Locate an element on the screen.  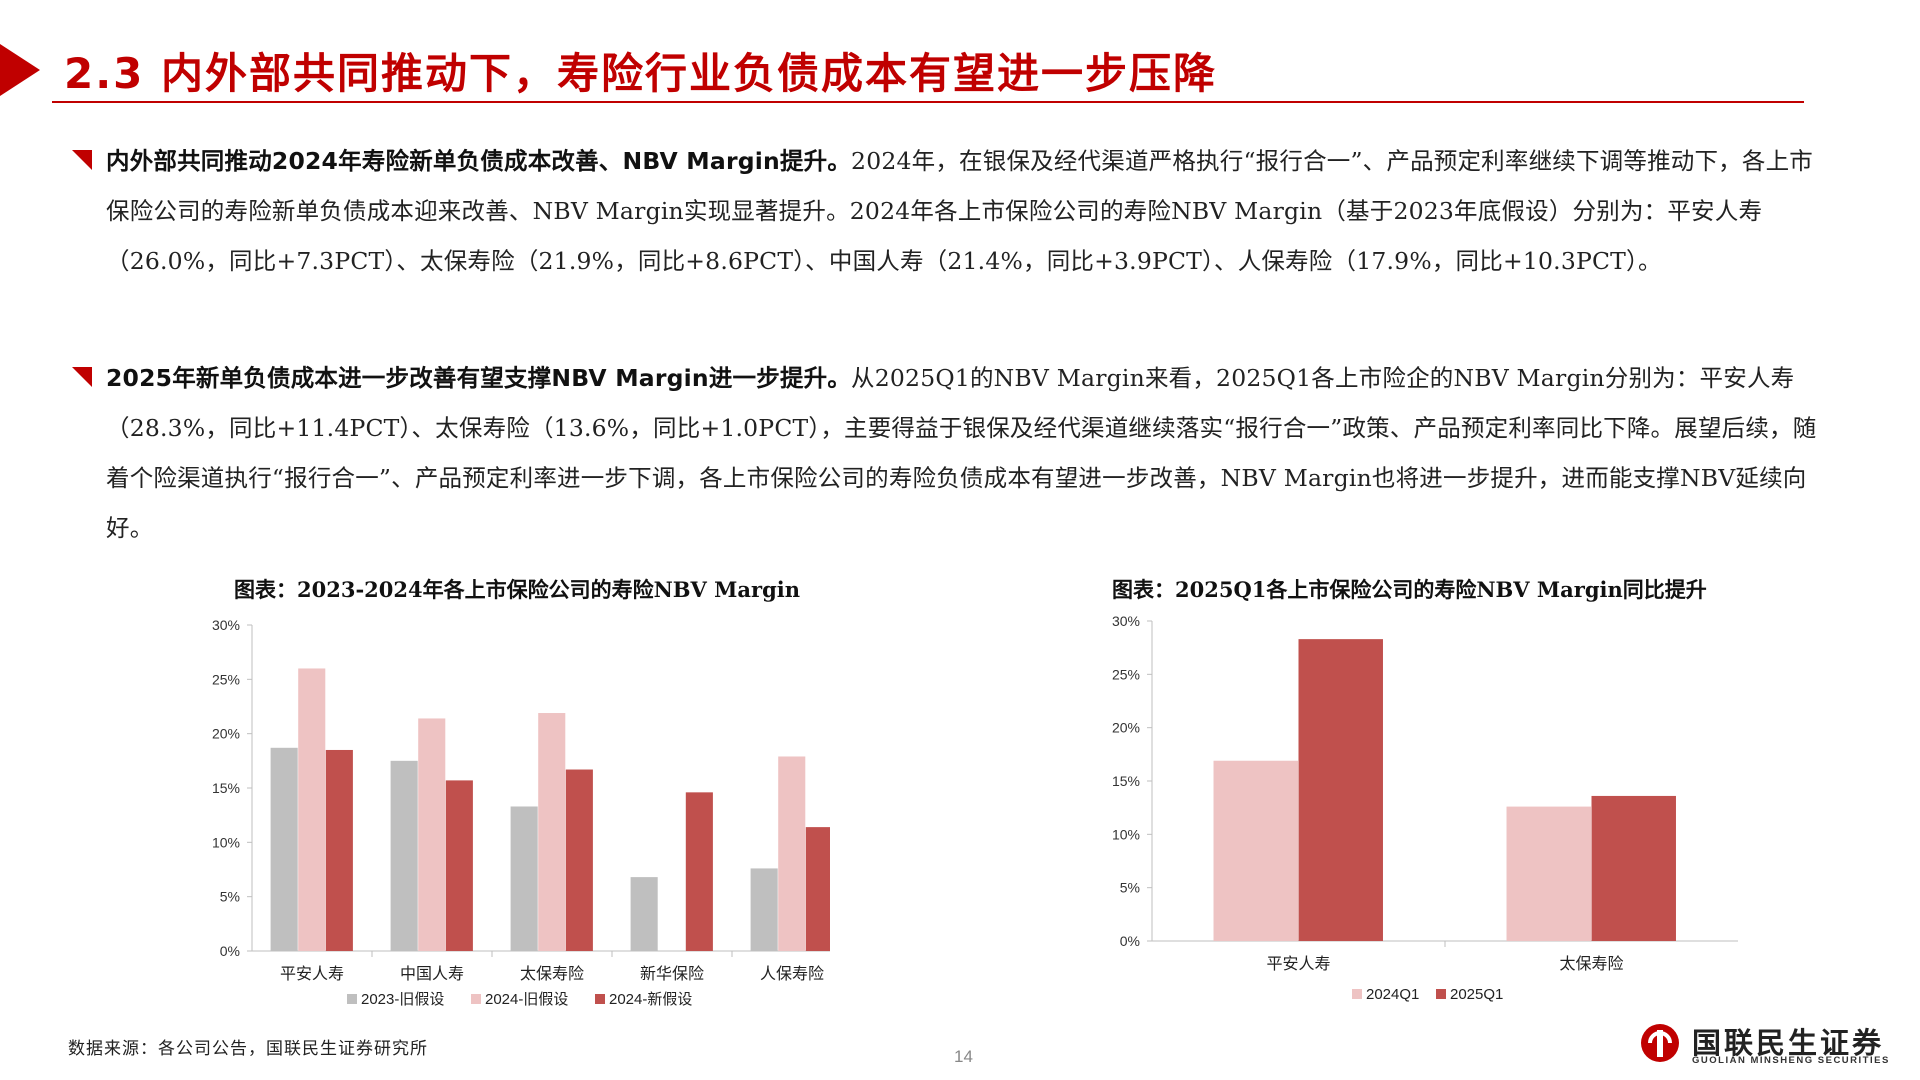
data-source-note: 数据来源：各公司公告，国联民生证券研究所 is located at coordinates (248, 1049).